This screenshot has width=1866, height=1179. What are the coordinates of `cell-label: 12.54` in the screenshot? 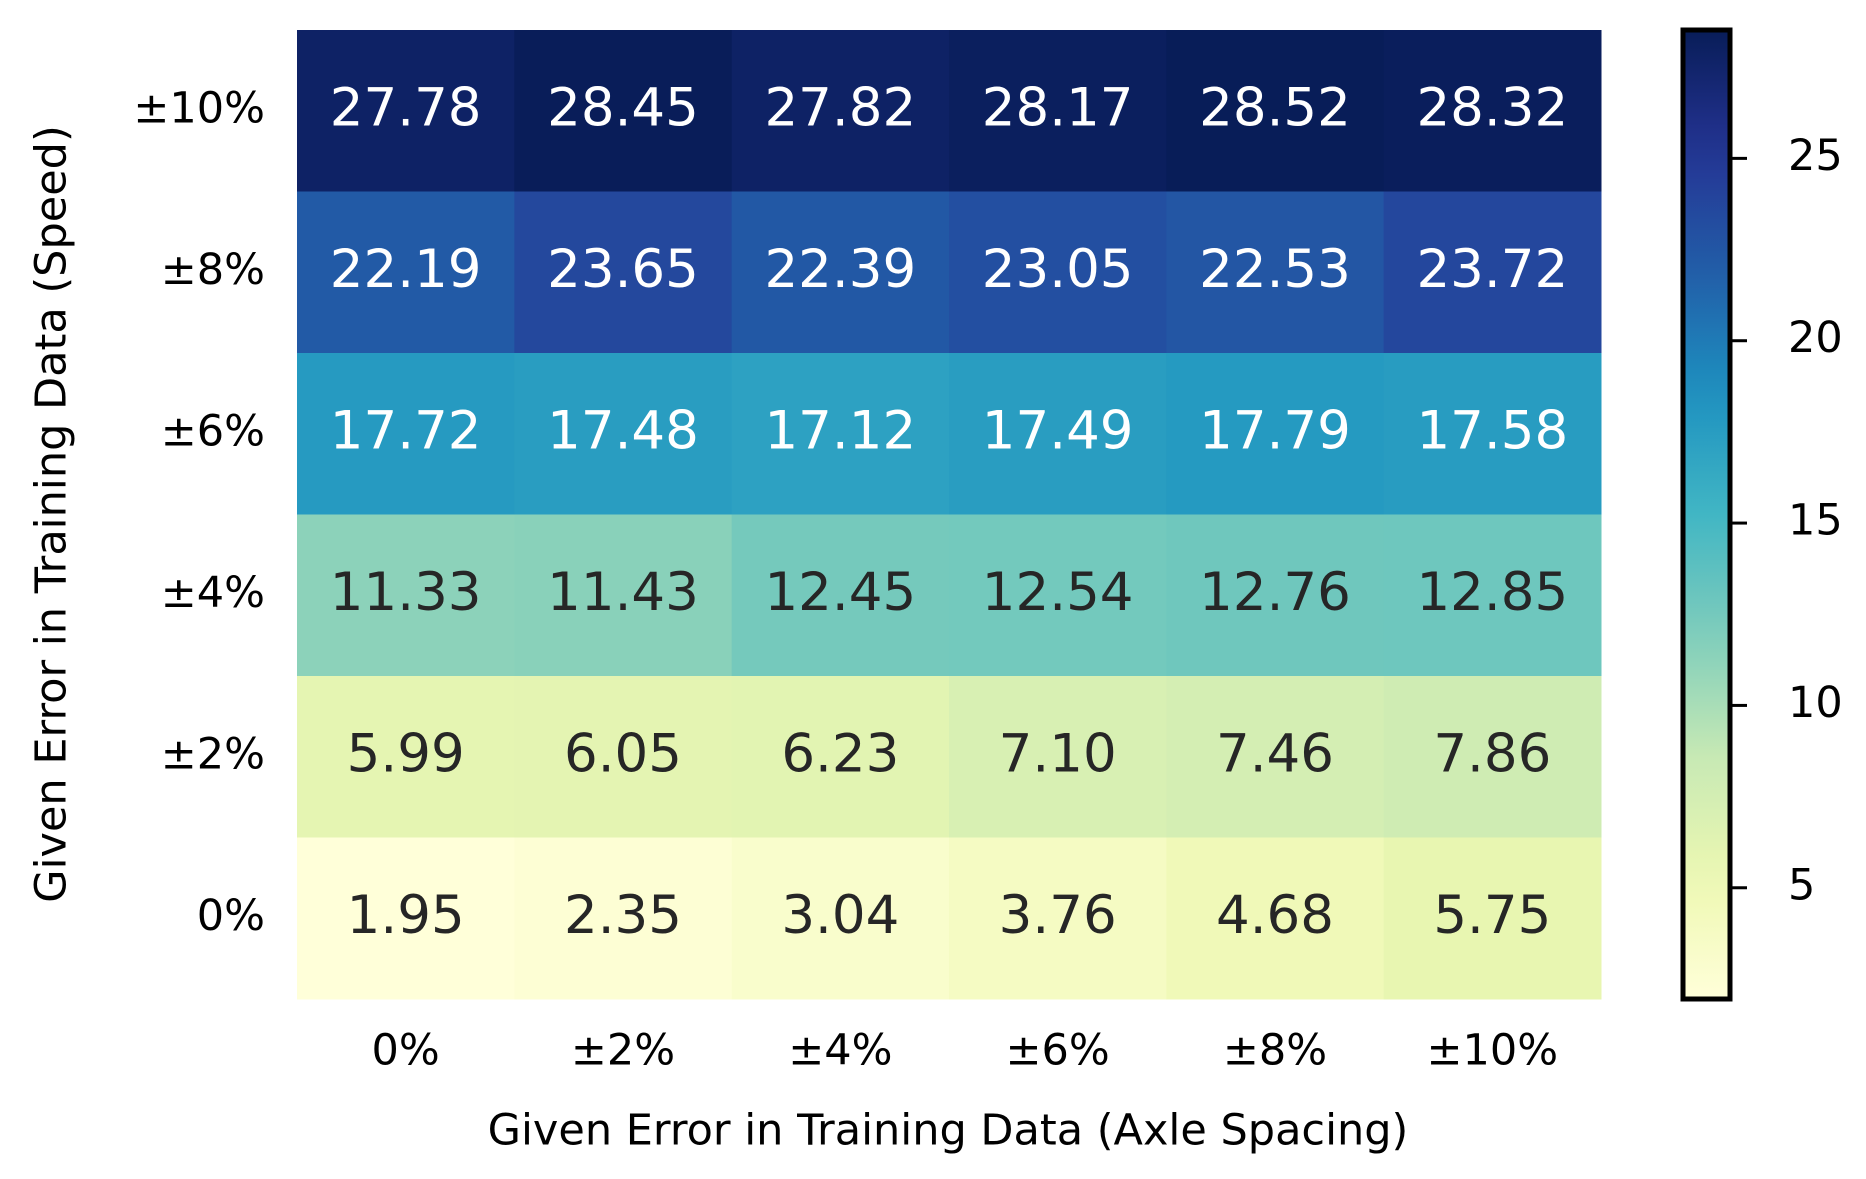 It's located at (1058, 592).